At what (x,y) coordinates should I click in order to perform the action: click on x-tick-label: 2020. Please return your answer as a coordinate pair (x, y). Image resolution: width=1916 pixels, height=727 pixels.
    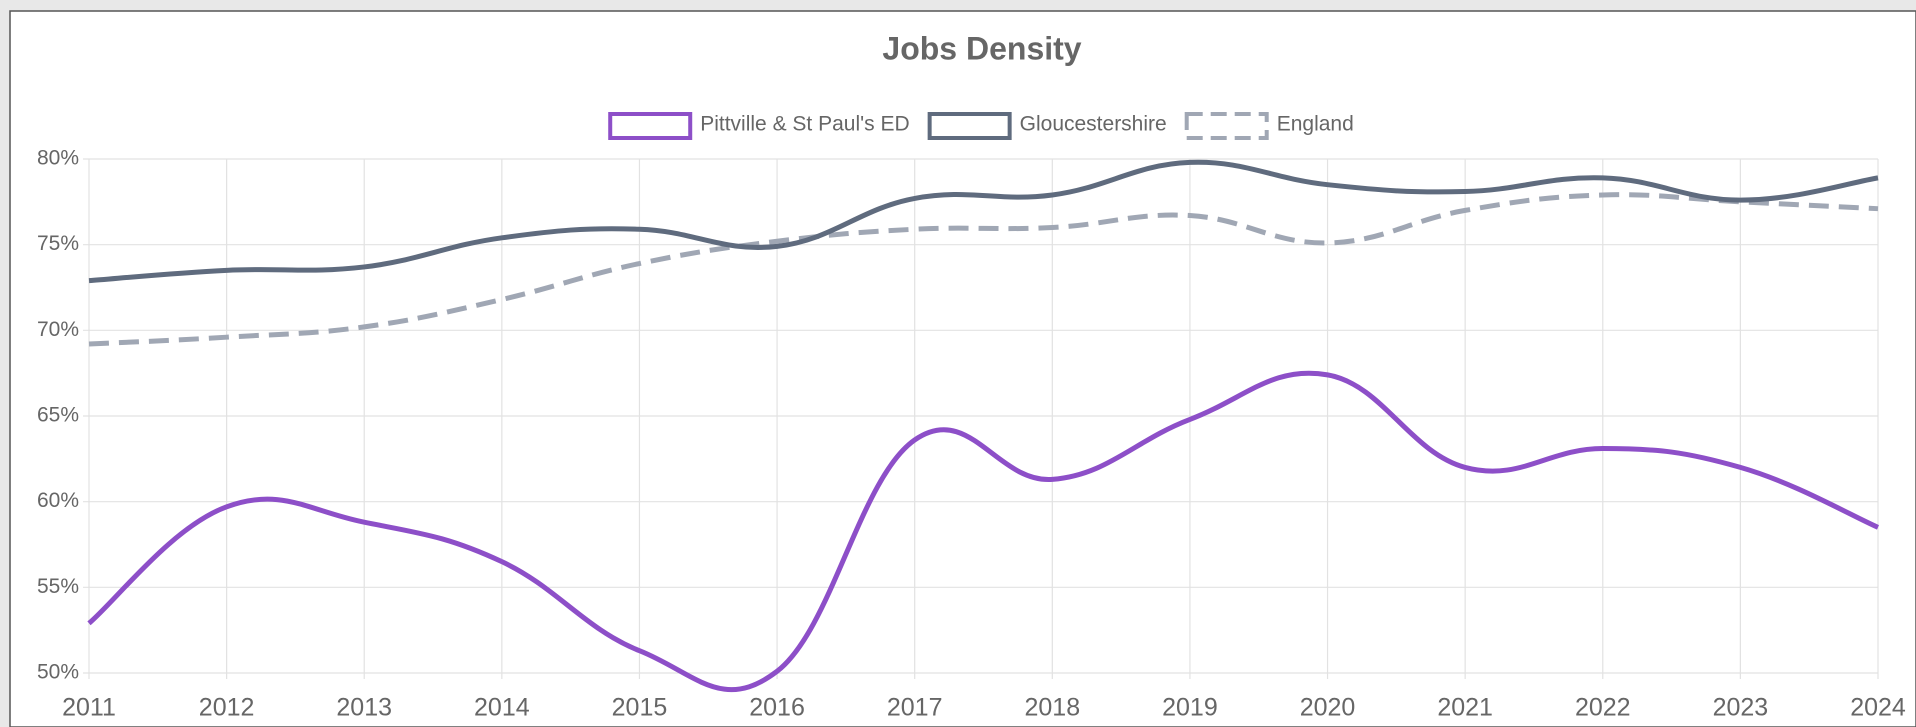
    Looking at the image, I should click on (1328, 708).